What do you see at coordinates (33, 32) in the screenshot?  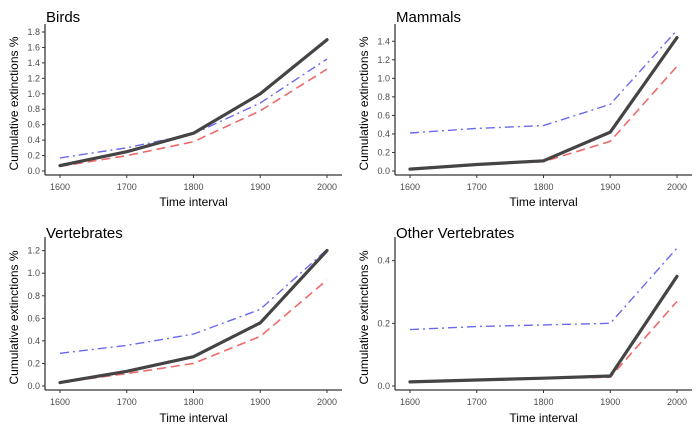 I see `y-tick-label: 1.8` at bounding box center [33, 32].